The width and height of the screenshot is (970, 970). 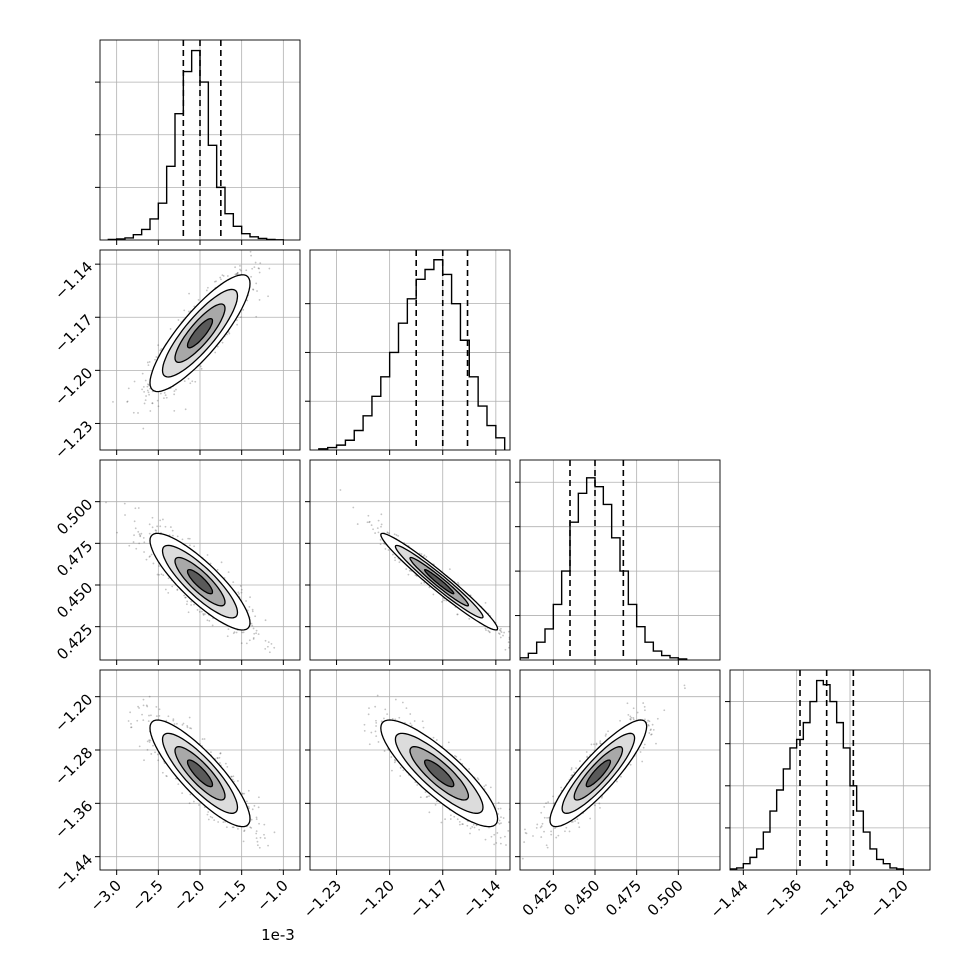 I want to click on panel-frame, so click(x=410, y=770).